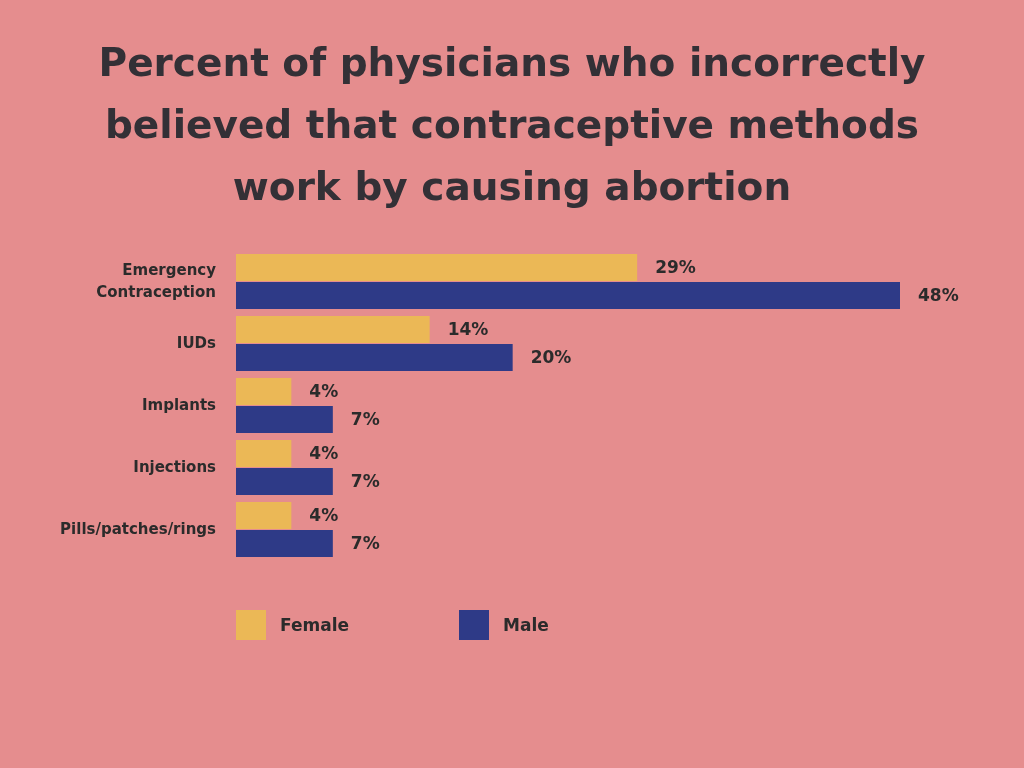  Describe the element at coordinates (314, 625) in the screenshot. I see `legend-label: Female` at that location.